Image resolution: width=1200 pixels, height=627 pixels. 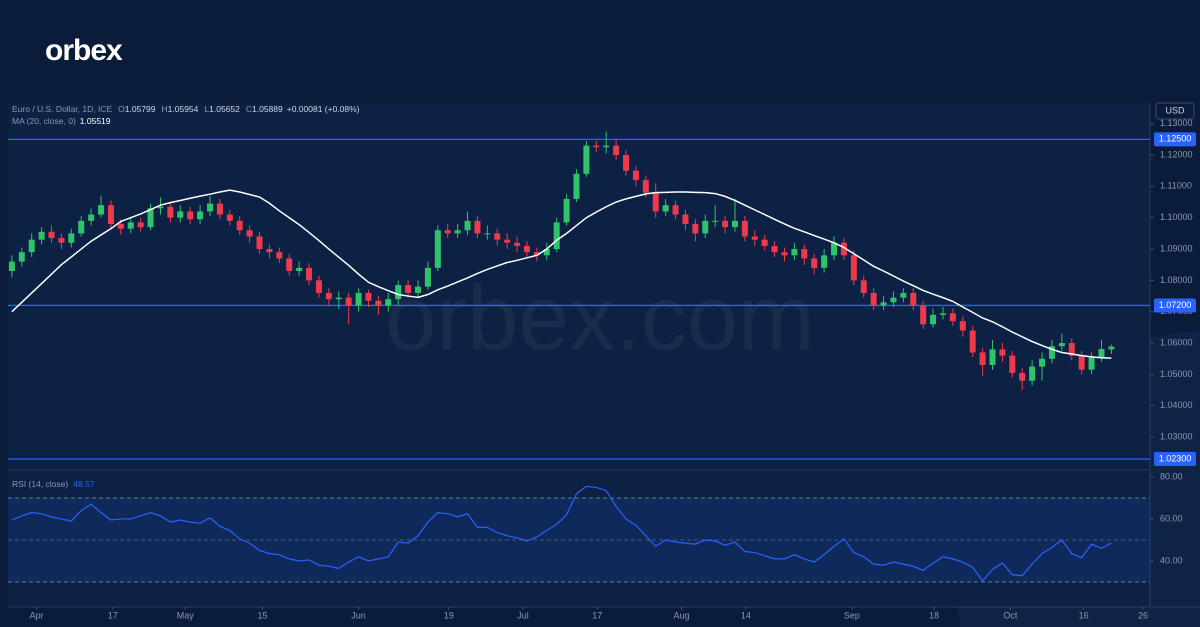 What do you see at coordinates (323, 109) in the screenshot?
I see `change: +0.00081 (+0.08%)` at bounding box center [323, 109].